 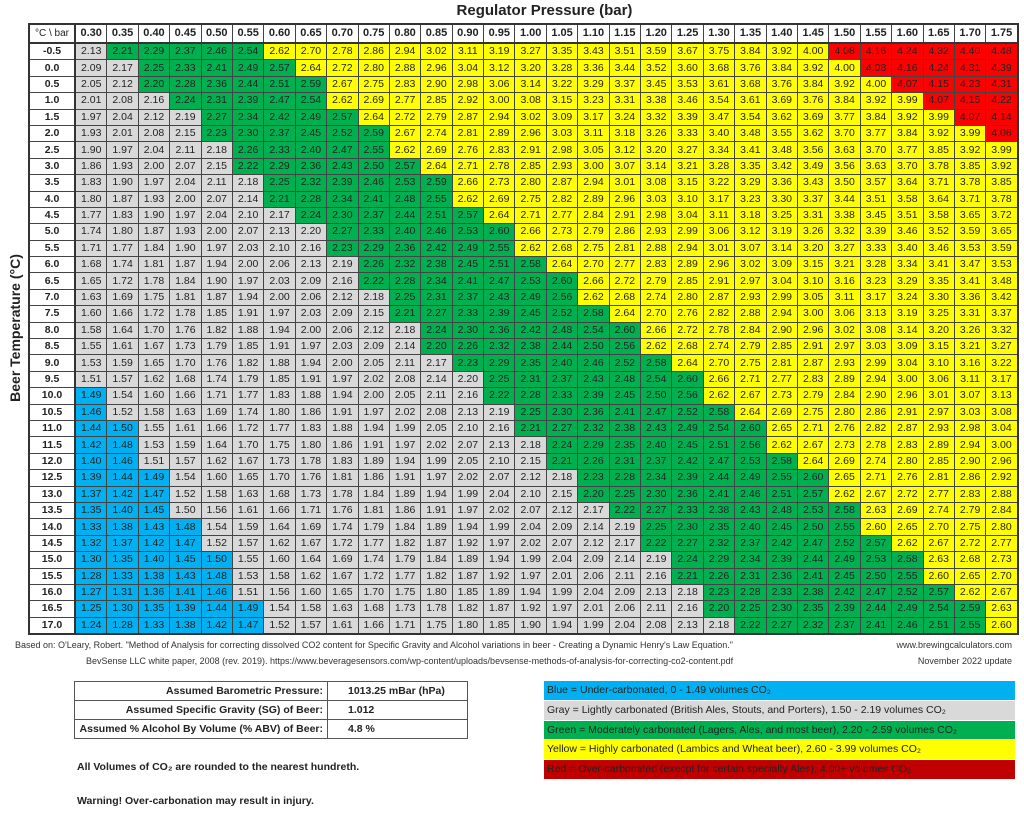 I want to click on co2-volume-cell: 2.49, so click(x=844, y=560).